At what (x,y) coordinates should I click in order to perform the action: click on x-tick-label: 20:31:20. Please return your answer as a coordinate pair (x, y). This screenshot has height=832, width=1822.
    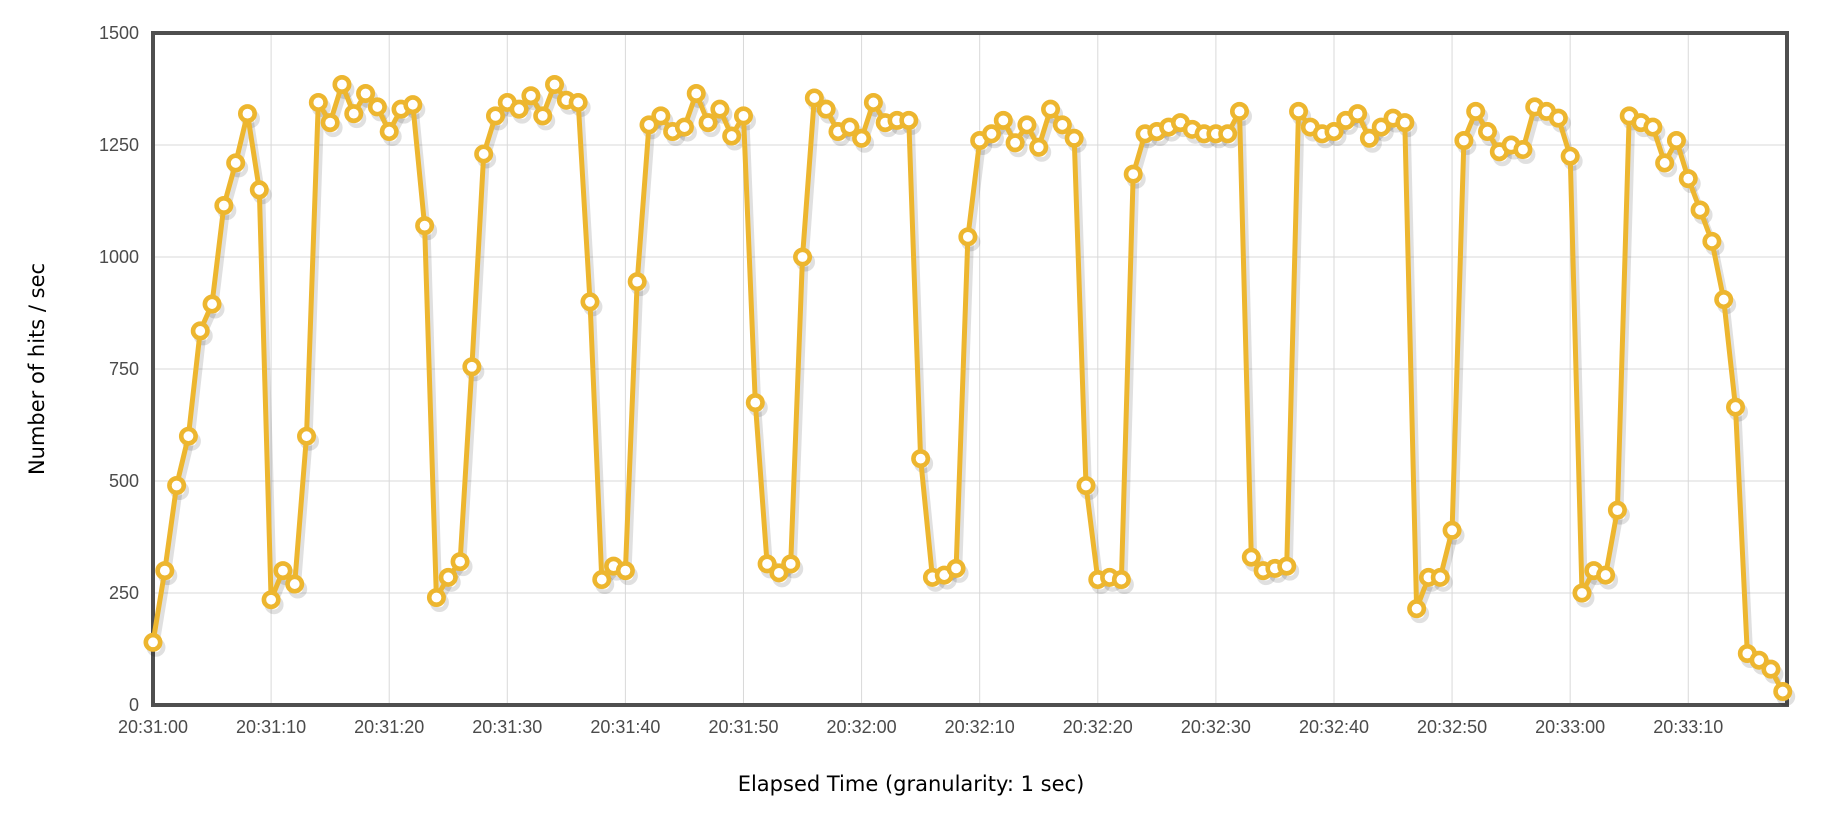
    Looking at the image, I should click on (389, 727).